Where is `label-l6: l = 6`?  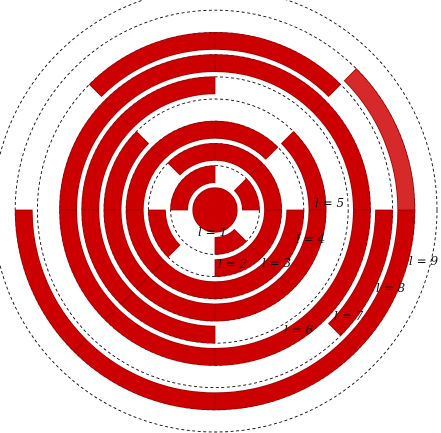 label-l6: l = 6 is located at coordinates (299, 330).